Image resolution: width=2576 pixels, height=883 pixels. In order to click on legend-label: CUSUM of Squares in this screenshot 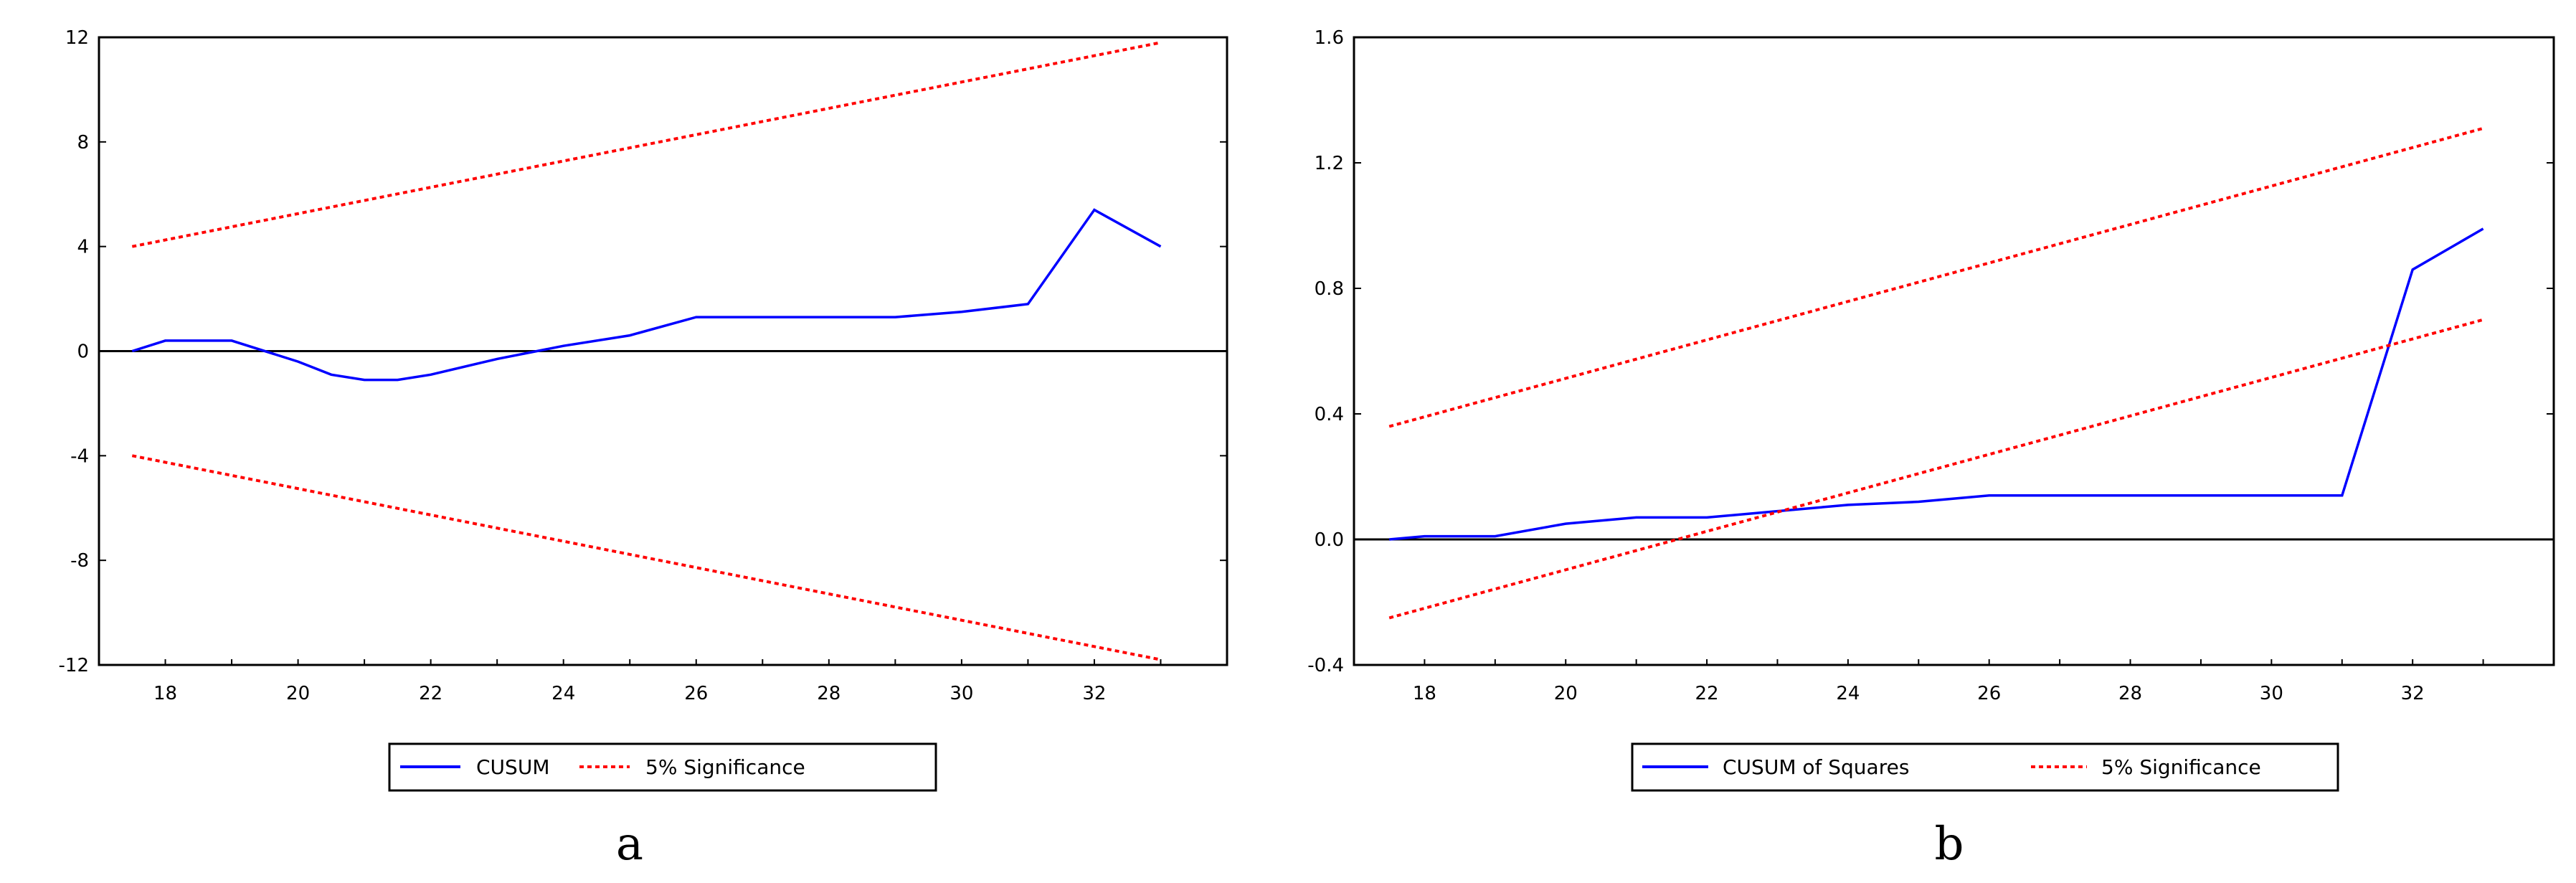, I will do `click(1816, 767)`.